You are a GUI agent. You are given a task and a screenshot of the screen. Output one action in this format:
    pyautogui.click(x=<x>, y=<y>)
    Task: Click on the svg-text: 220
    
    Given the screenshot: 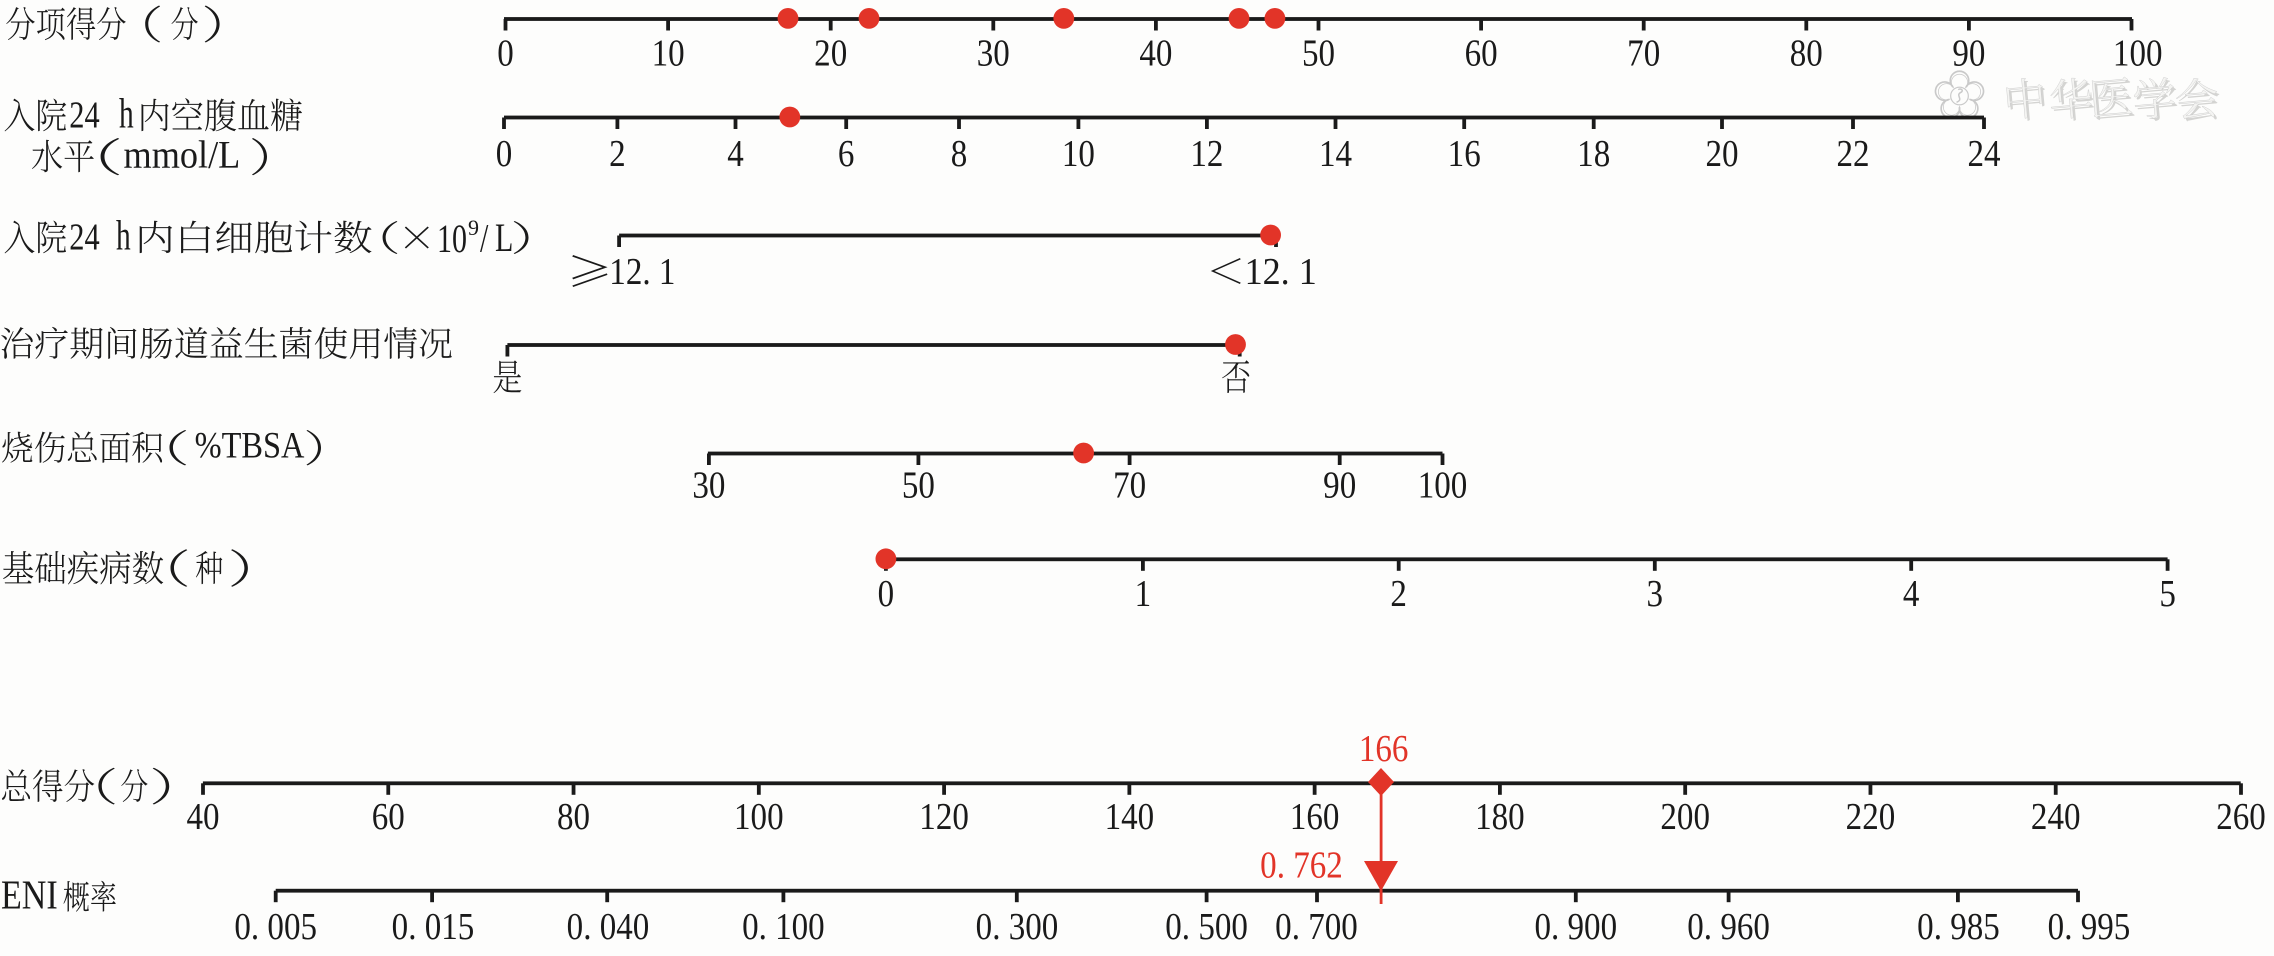 What is the action you would take?
    pyautogui.click(x=1871, y=816)
    